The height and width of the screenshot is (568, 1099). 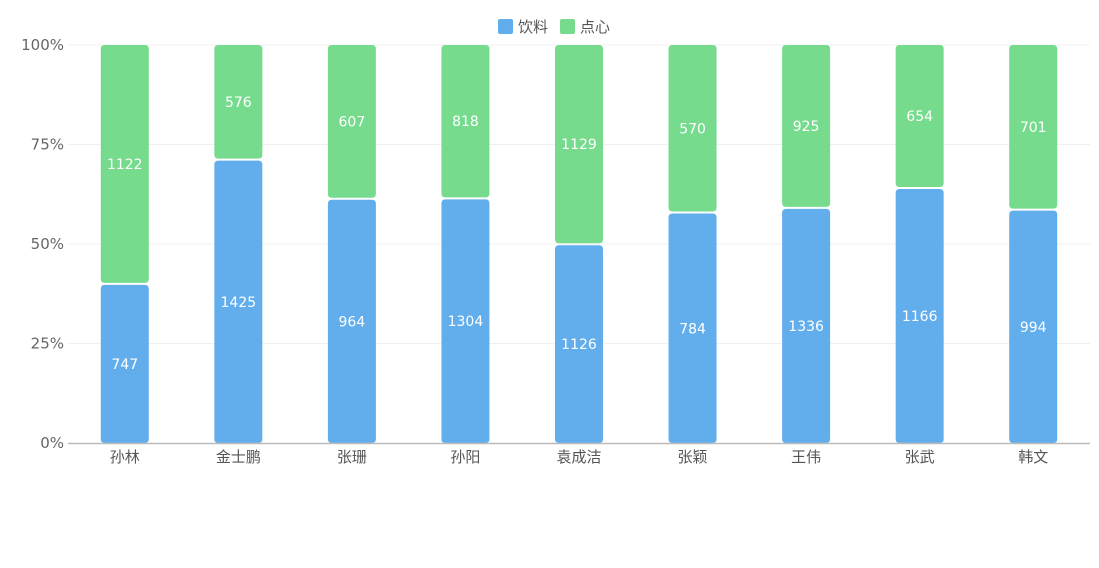 I want to click on legend-item-snacks: 点心, so click(x=585, y=27).